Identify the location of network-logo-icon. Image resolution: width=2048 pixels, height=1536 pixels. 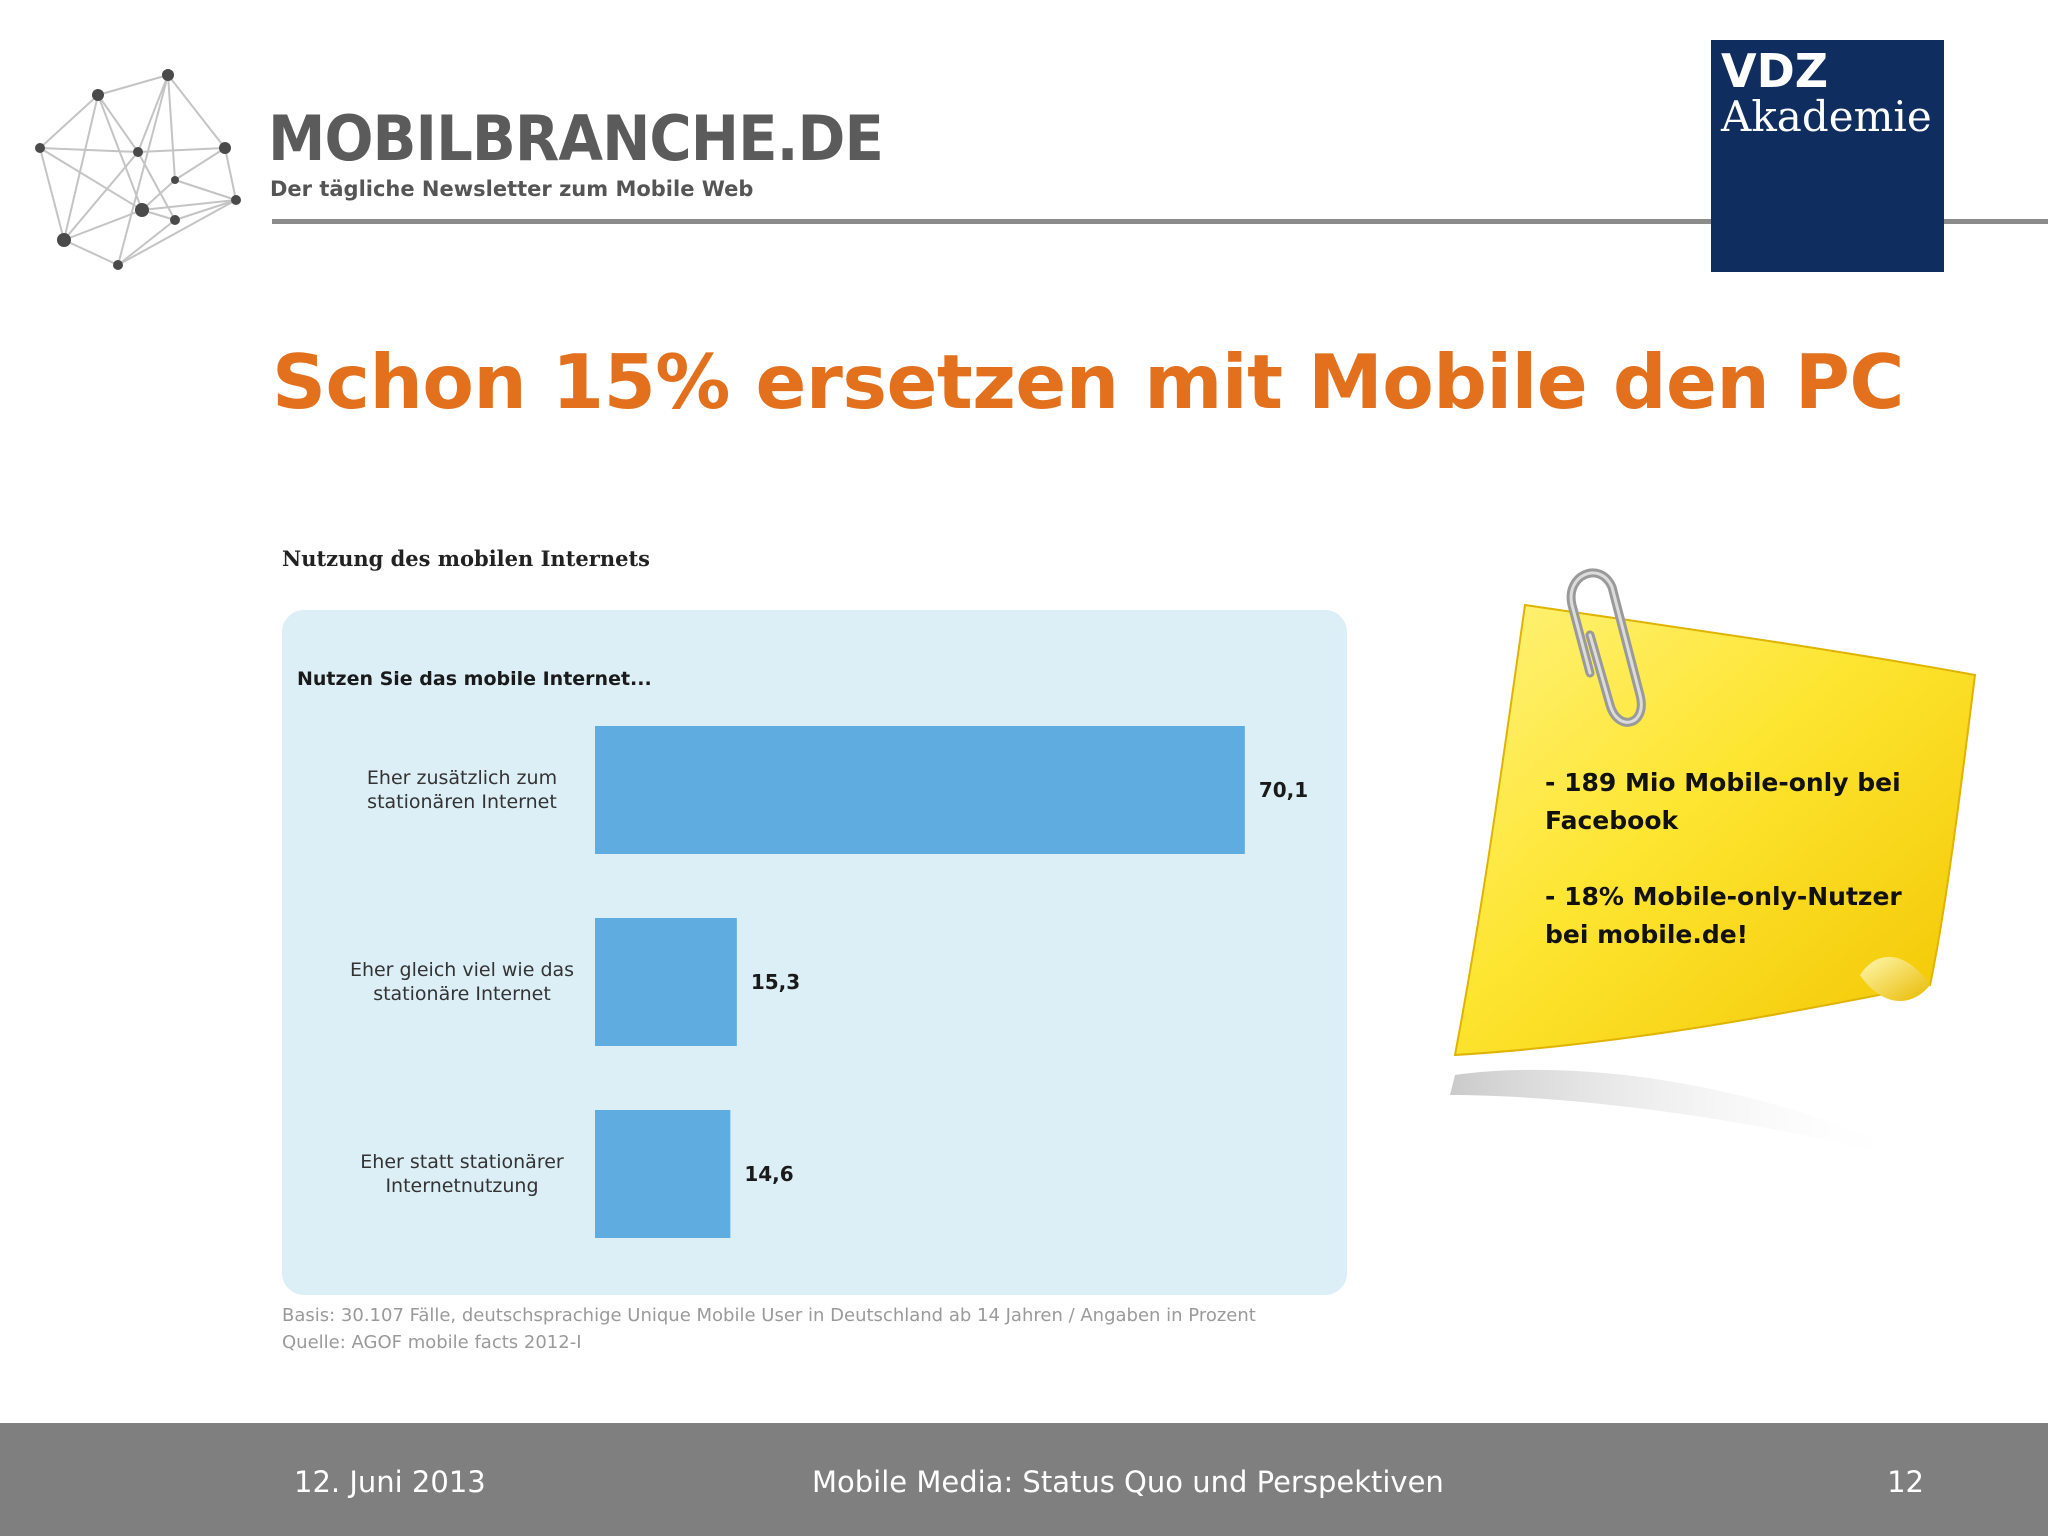
(138, 169).